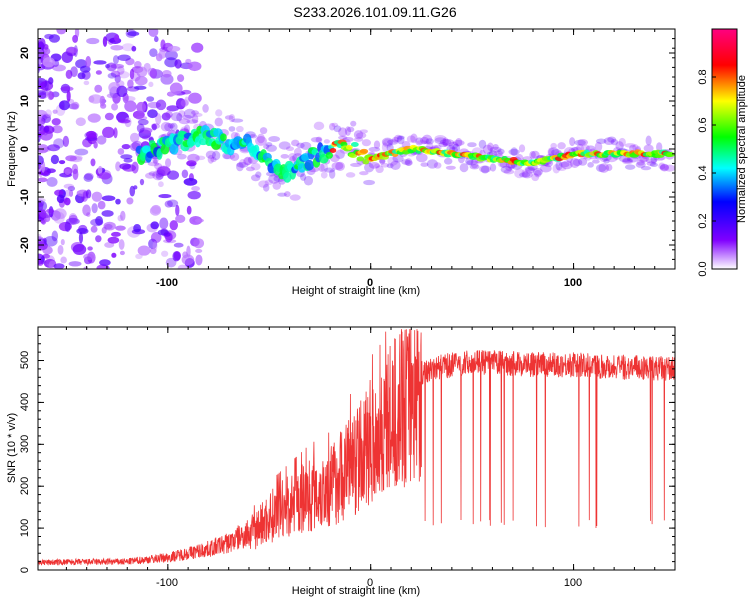 This screenshot has width=750, height=600. I want to click on snr-y-tick-label: 300, so click(25, 444).